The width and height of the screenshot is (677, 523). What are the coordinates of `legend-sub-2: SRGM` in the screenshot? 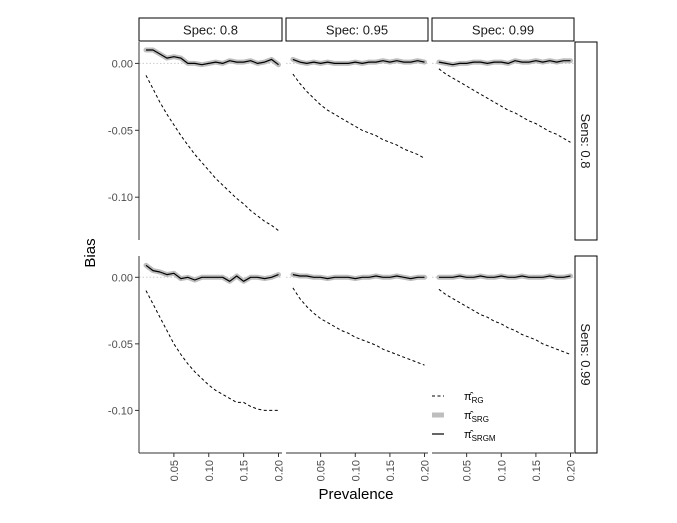 It's located at (484, 438).